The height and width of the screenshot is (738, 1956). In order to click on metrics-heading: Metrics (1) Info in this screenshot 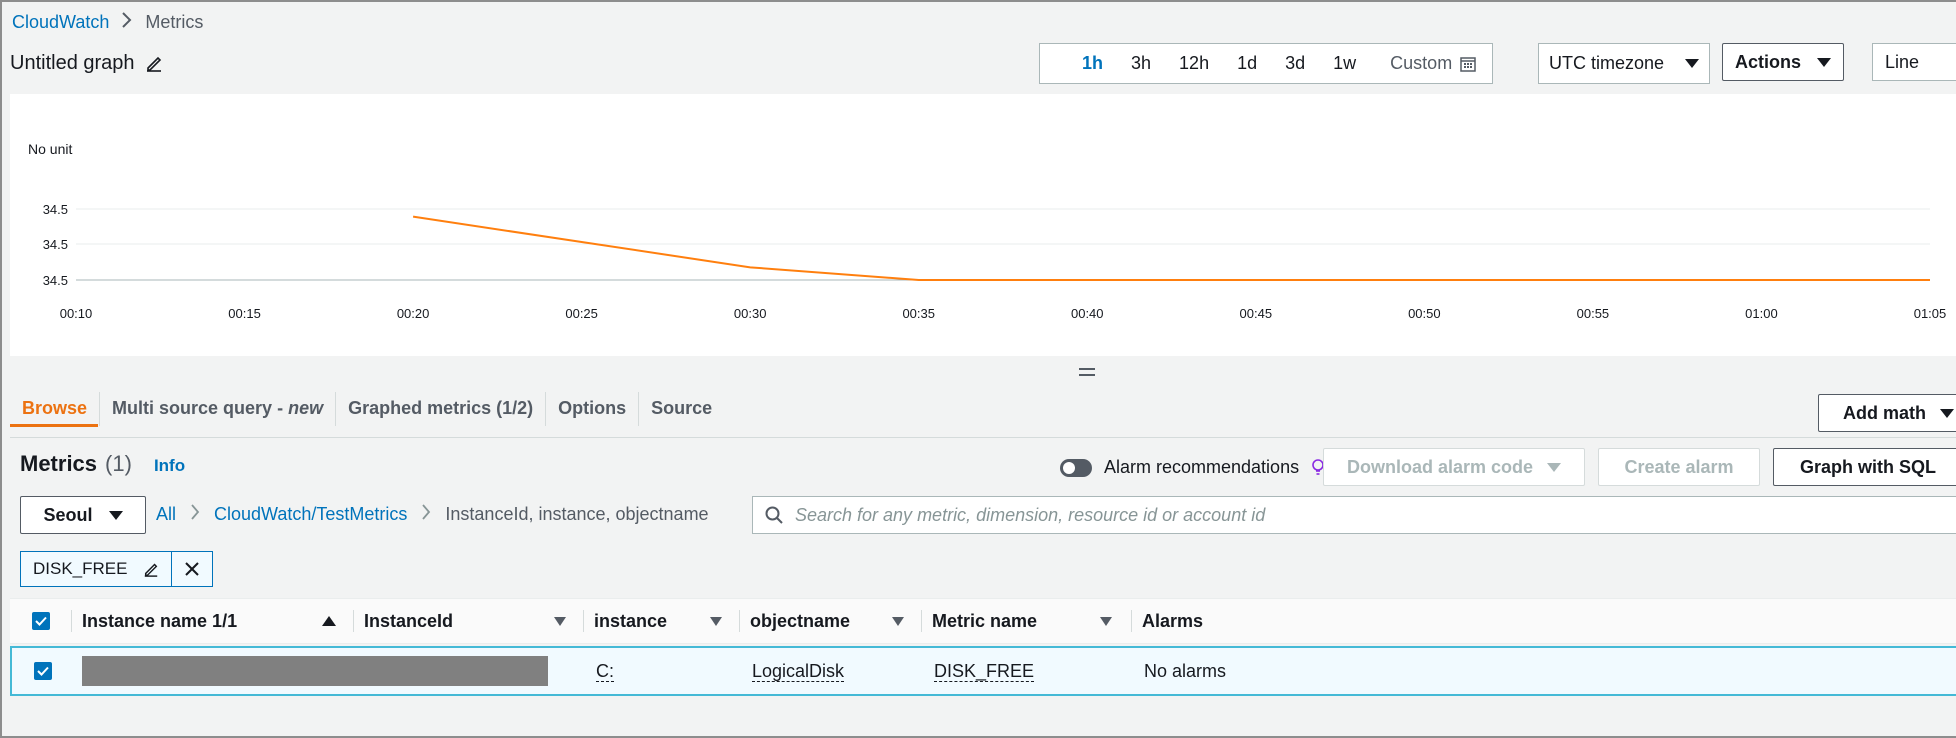, I will do `click(102, 464)`.